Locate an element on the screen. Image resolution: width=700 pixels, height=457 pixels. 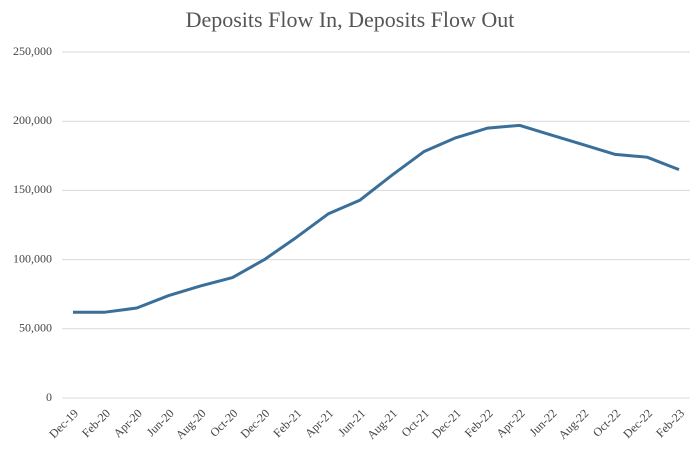
y-tick-label: 250,000 is located at coordinates (32, 51).